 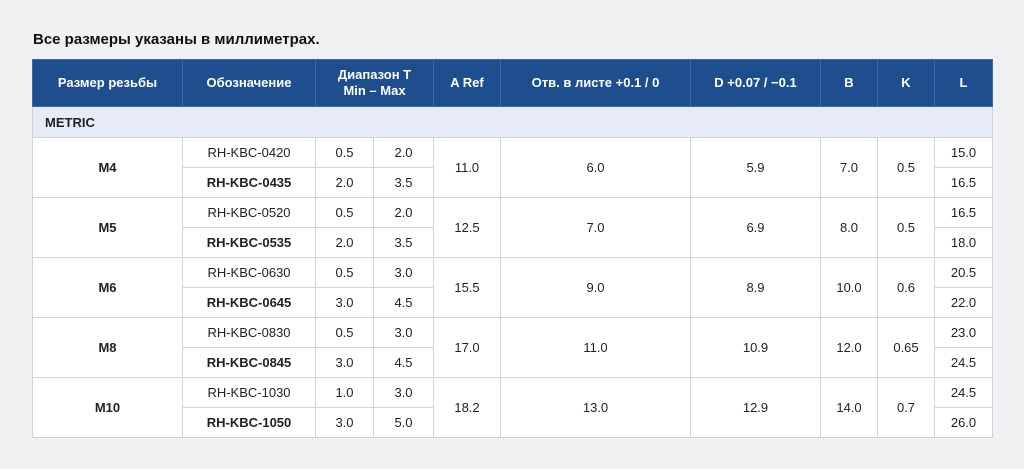 I want to click on thread-cell: M5, so click(x=107, y=227).